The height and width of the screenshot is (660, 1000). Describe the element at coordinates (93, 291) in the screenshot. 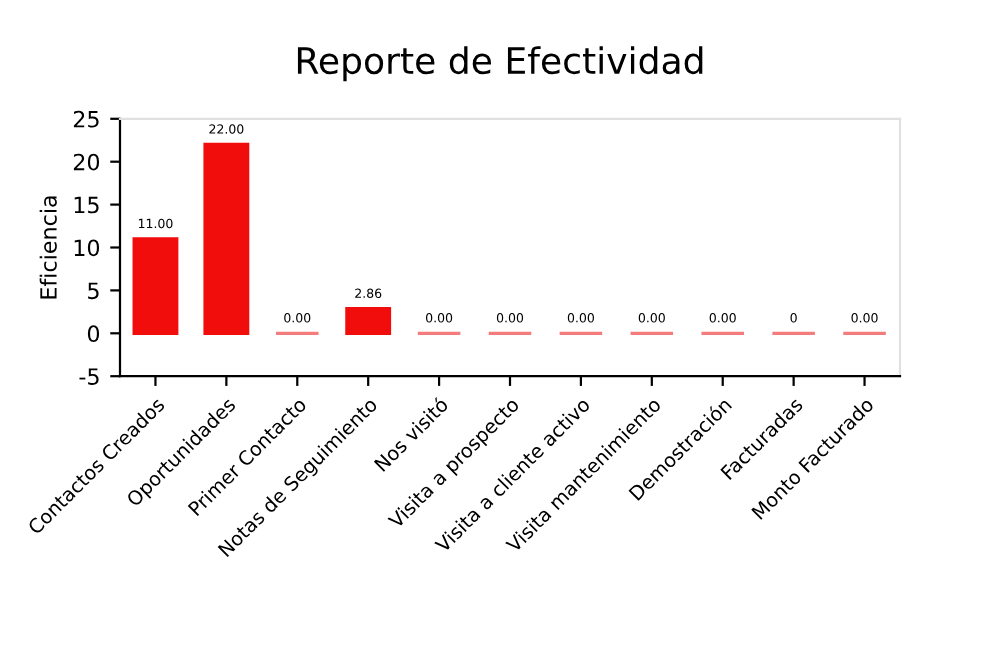

I see `y-tick-label: 5` at that location.